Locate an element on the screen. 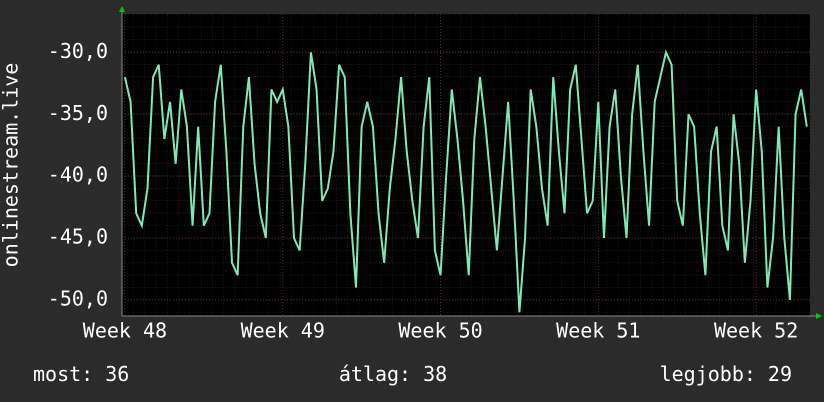 This screenshot has width=824, height=402. x-tick-label: Week 50 is located at coordinates (440, 331).